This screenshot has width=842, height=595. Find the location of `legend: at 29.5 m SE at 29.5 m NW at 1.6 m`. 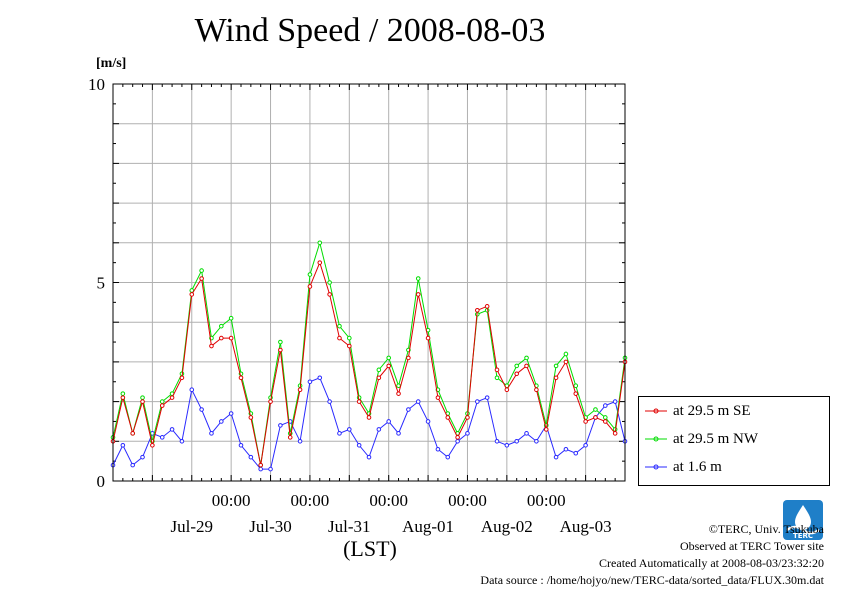

legend: at 29.5 m SE at 29.5 m NW at 1.6 m is located at coordinates (734, 441).